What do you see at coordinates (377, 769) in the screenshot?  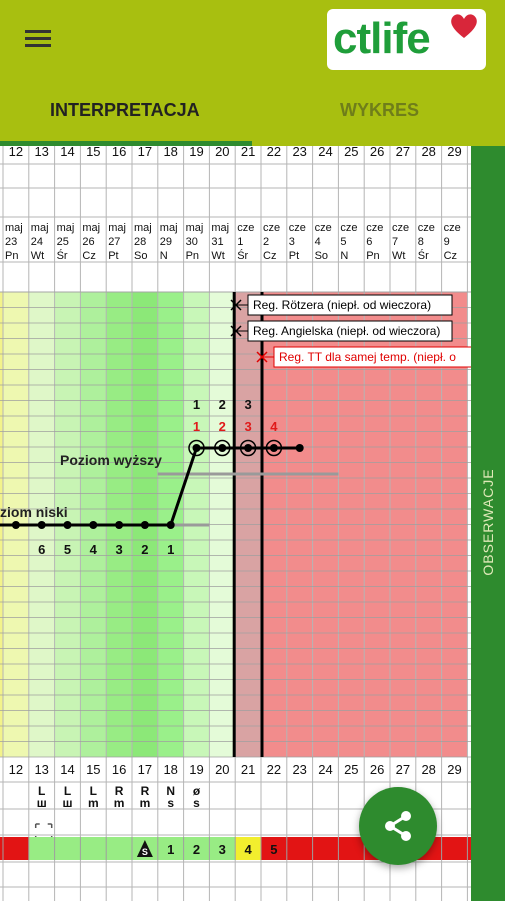 I see `cycle-day-label-bottom: 26` at bounding box center [377, 769].